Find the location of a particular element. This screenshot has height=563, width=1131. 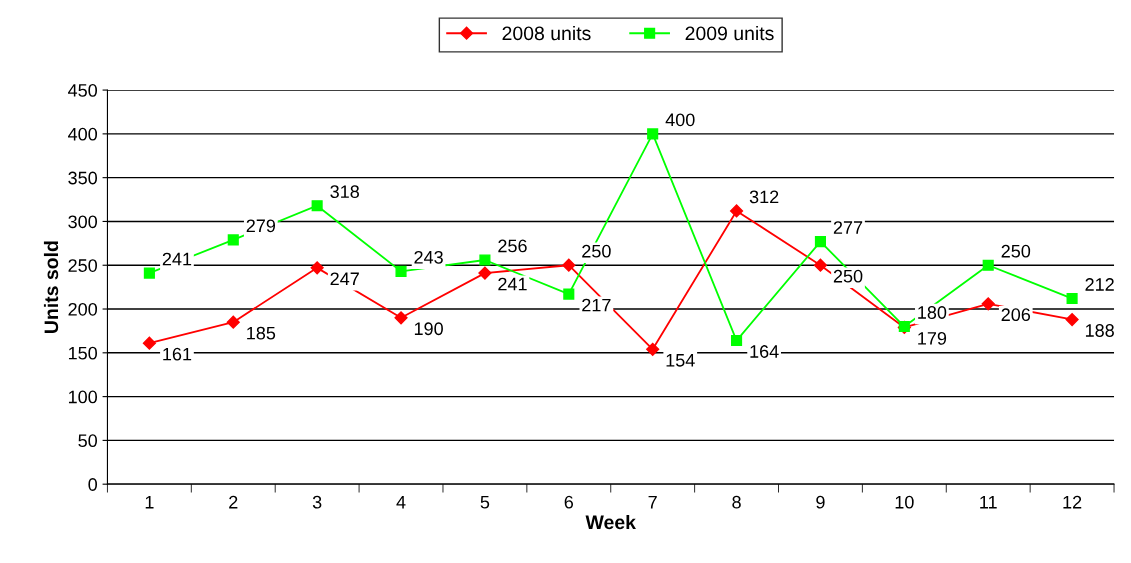

data-label: 154 is located at coordinates (680, 360).